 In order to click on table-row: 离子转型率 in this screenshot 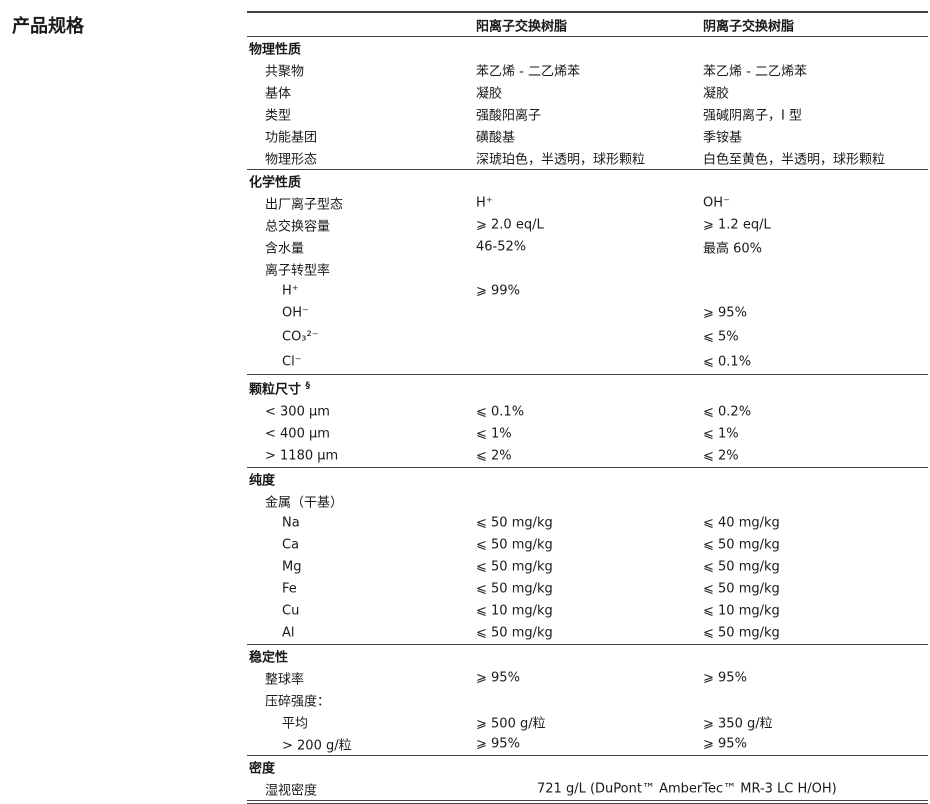, I will do `click(587, 269)`.